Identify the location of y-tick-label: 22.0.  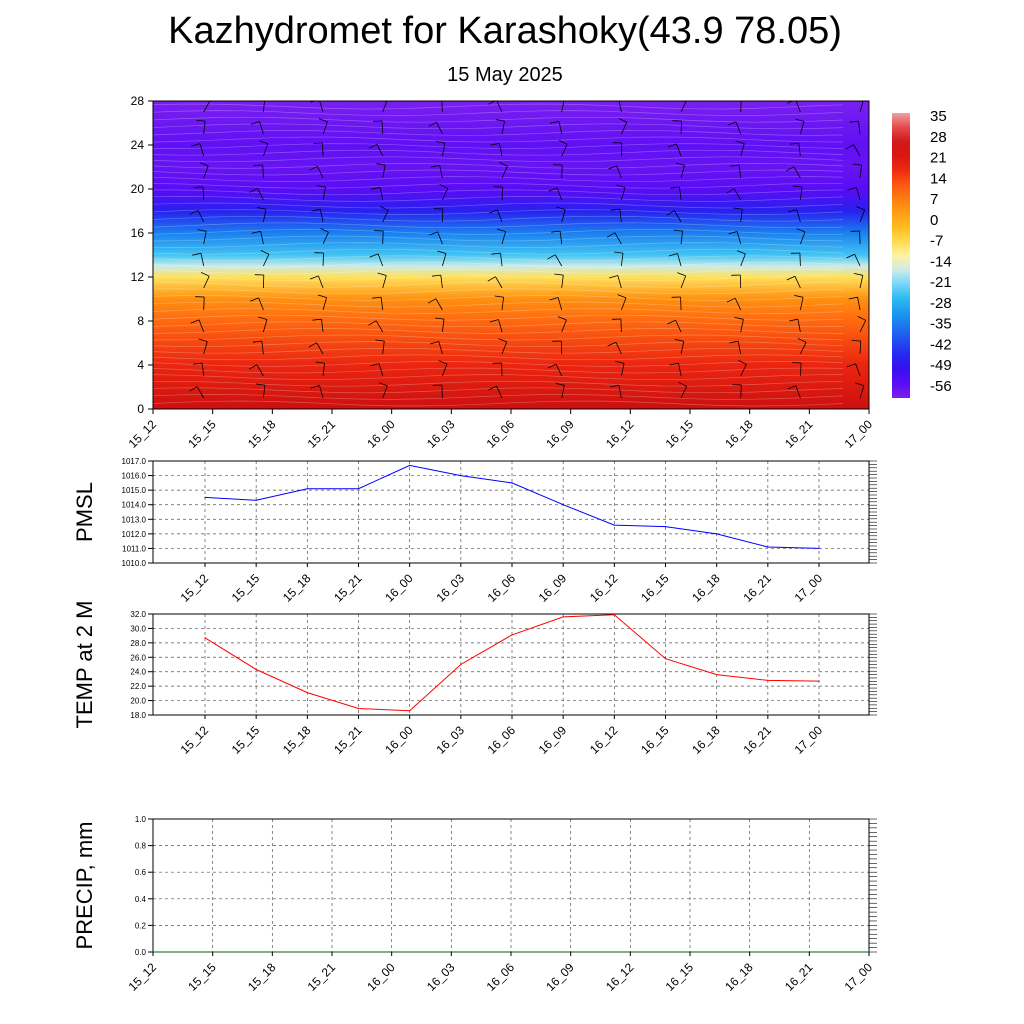
(138, 686).